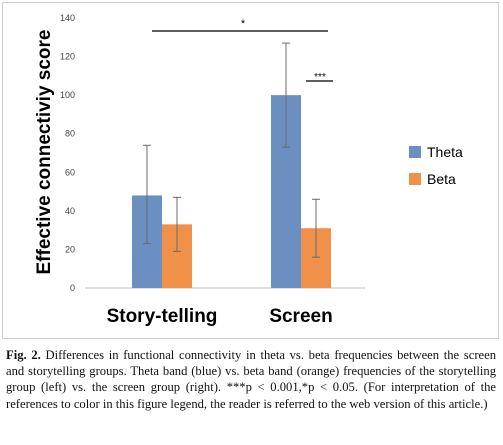 Image resolution: width=503 pixels, height=445 pixels. I want to click on y-tick-label: 140, so click(67, 18).